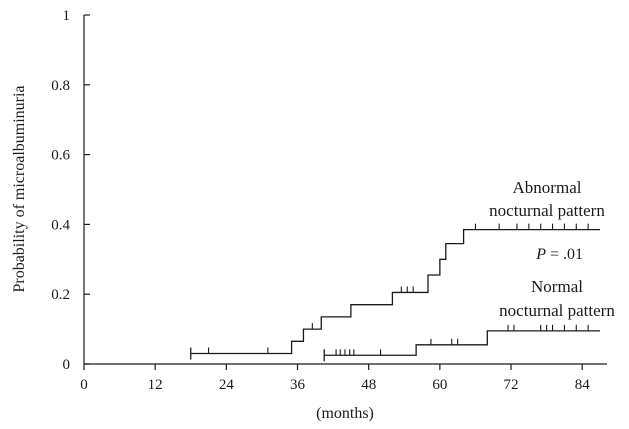 This screenshot has height=429, width=629. What do you see at coordinates (60, 225) in the screenshot?
I see `y-tick-label: 0.4` at bounding box center [60, 225].